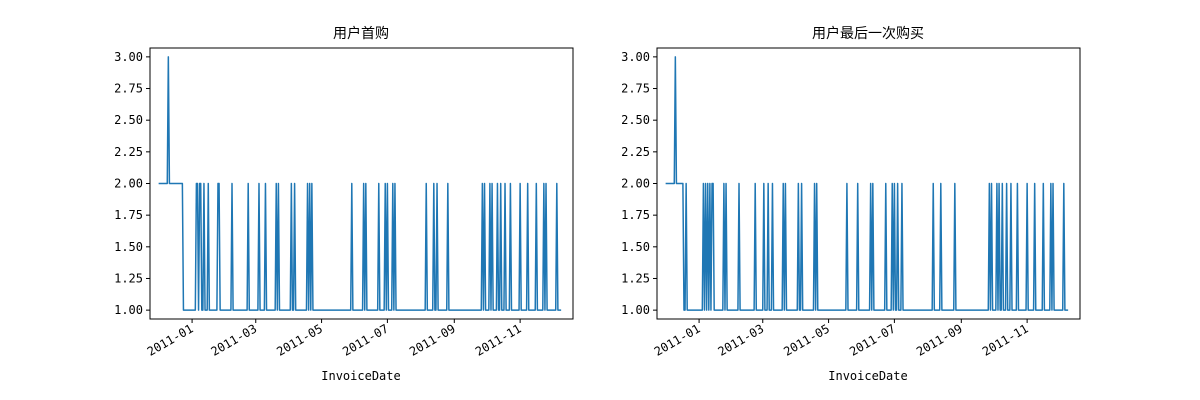  Describe the element at coordinates (868, 33) in the screenshot. I see `chart-title: 用户最后一次购买` at that location.